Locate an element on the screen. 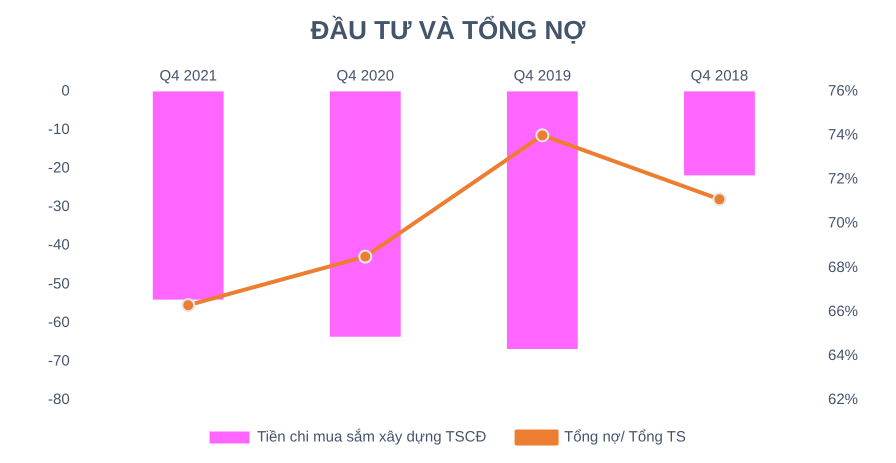  y-tick-label: -50 is located at coordinates (59, 283).